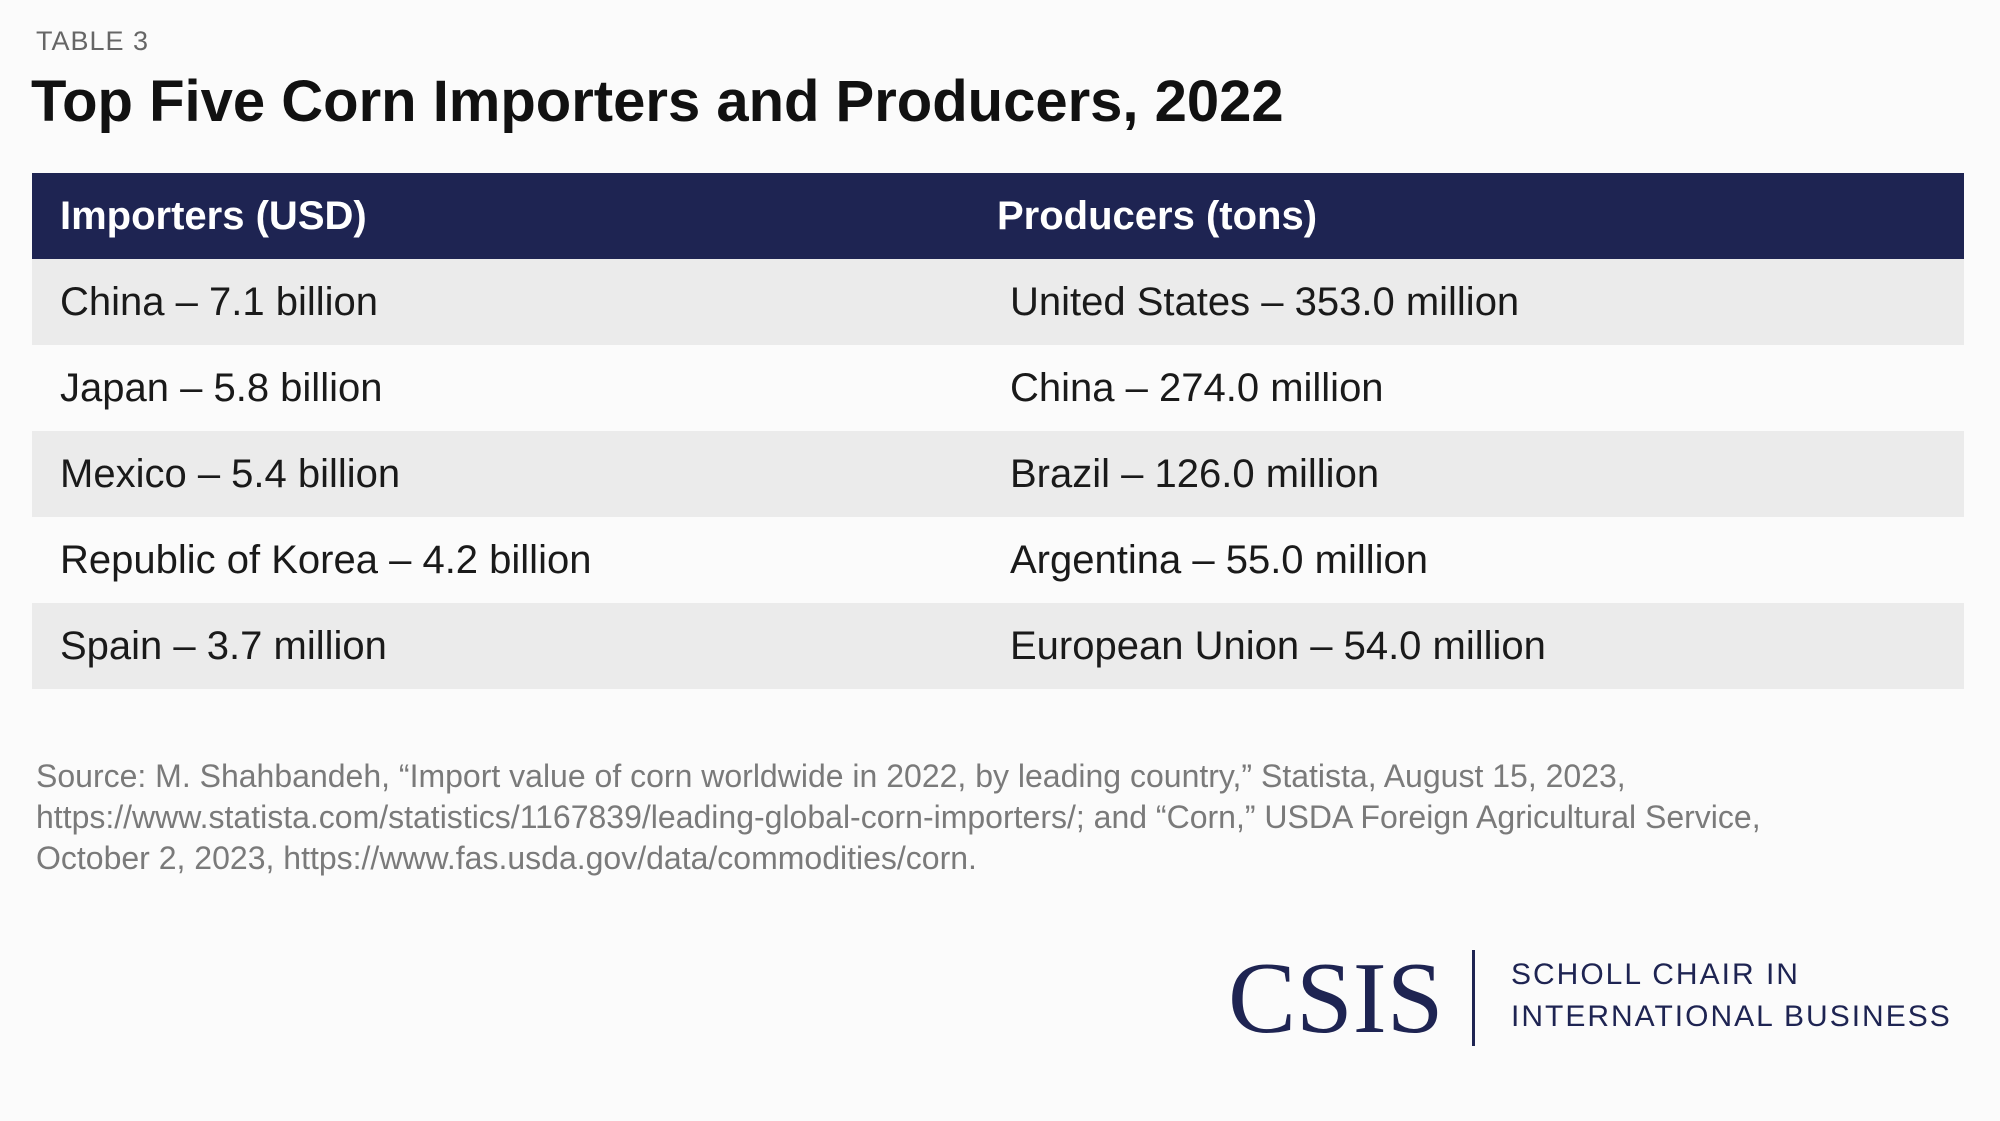 This screenshot has width=2000, height=1121. Describe the element at coordinates (1336, 998) in the screenshot. I see `logo: CSIS` at that location.